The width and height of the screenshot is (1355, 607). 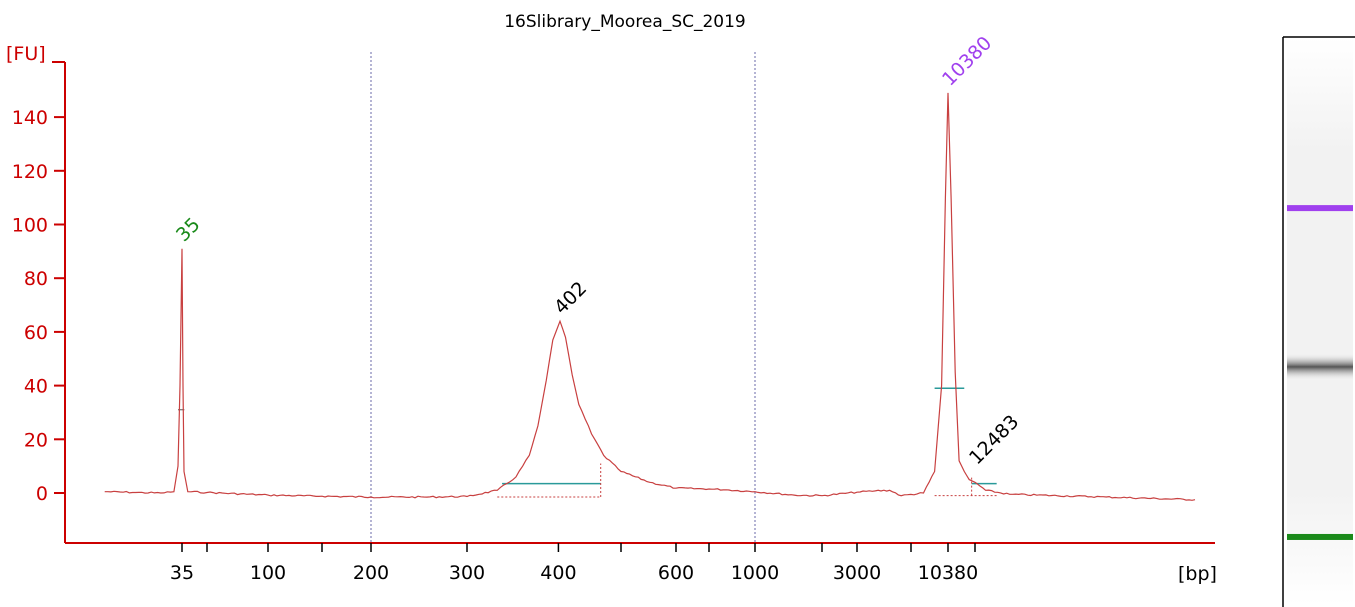 I want to click on x-tick-label: 1000, so click(x=755, y=573).